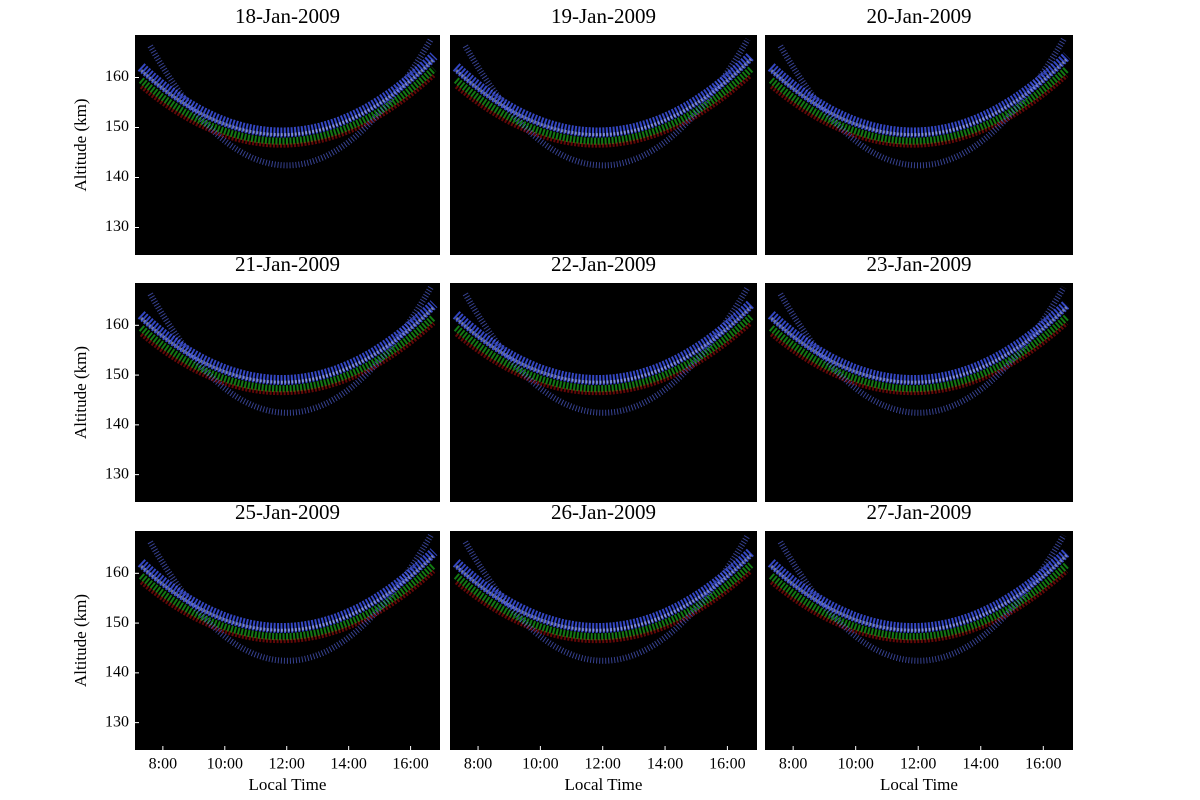 This screenshot has height=800, width=1200. What do you see at coordinates (919, 512) in the screenshot?
I see `panel-title: 27-Jan-2009` at bounding box center [919, 512].